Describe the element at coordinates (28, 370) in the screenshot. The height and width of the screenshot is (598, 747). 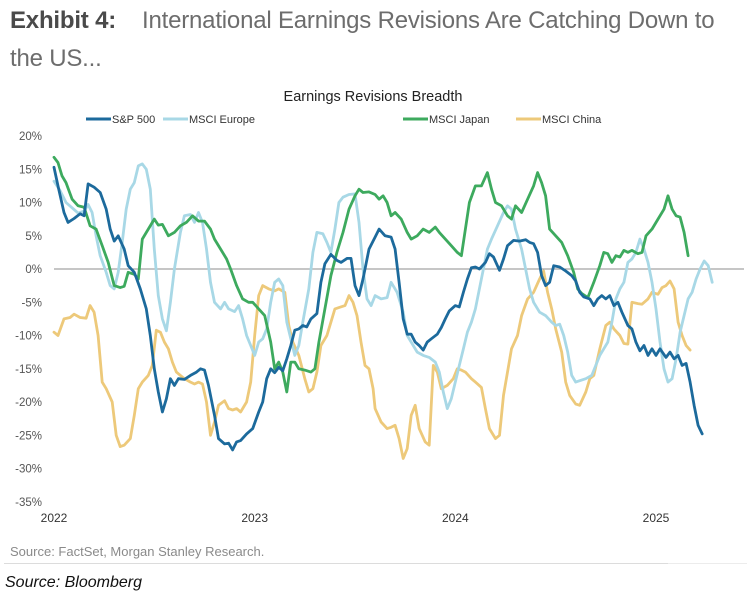
I see `y-tick-label: -15%` at that location.